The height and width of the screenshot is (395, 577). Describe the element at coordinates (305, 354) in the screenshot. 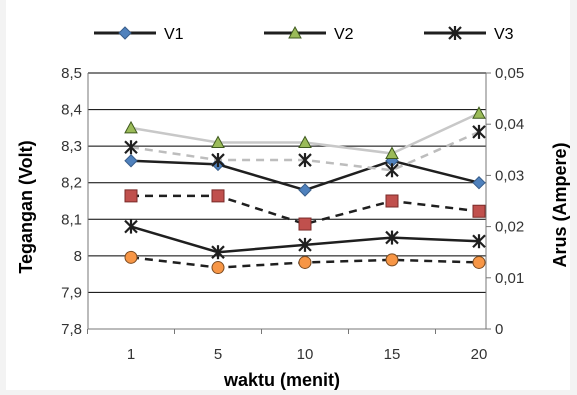

I see `x-tick-label: 10` at that location.